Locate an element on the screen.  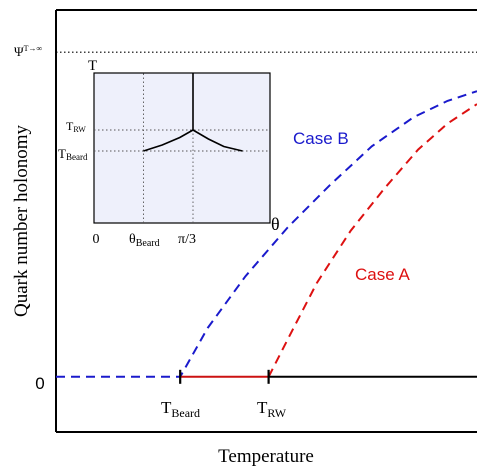
annotation-case-b: Case B is located at coordinates (321, 138).